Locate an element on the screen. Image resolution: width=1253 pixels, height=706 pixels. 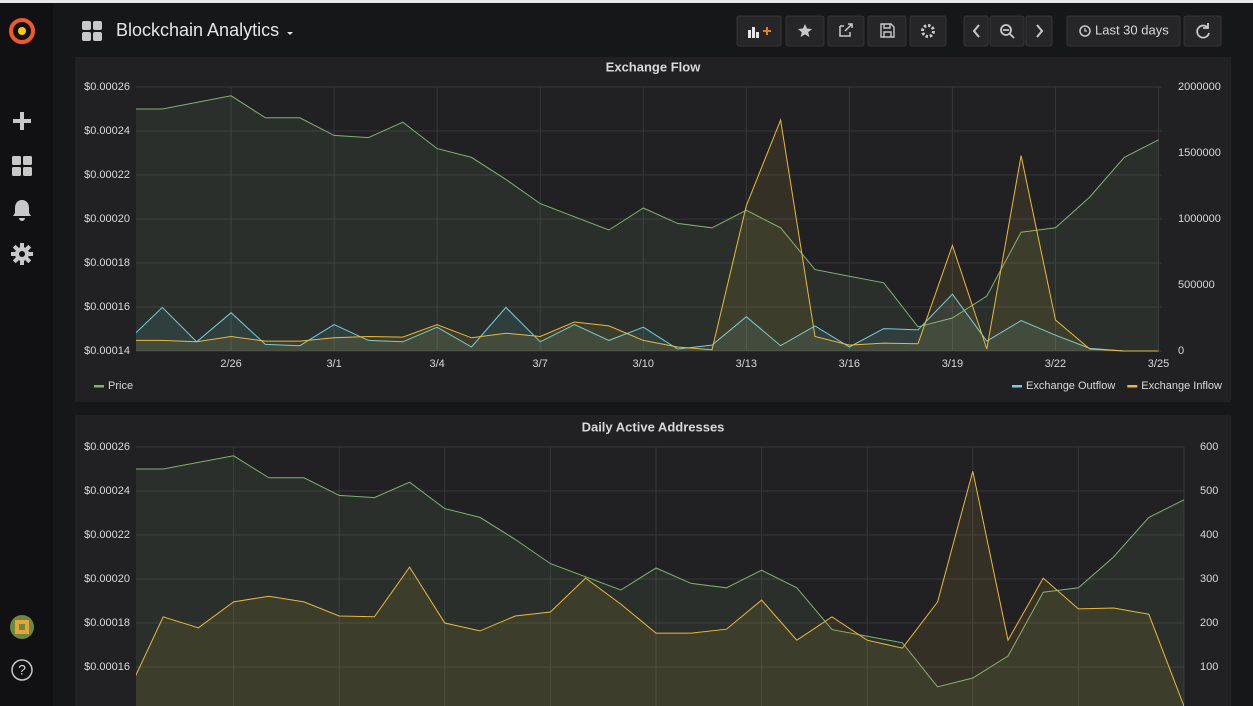
sidebar-icons is located at coordinates (22, 188).